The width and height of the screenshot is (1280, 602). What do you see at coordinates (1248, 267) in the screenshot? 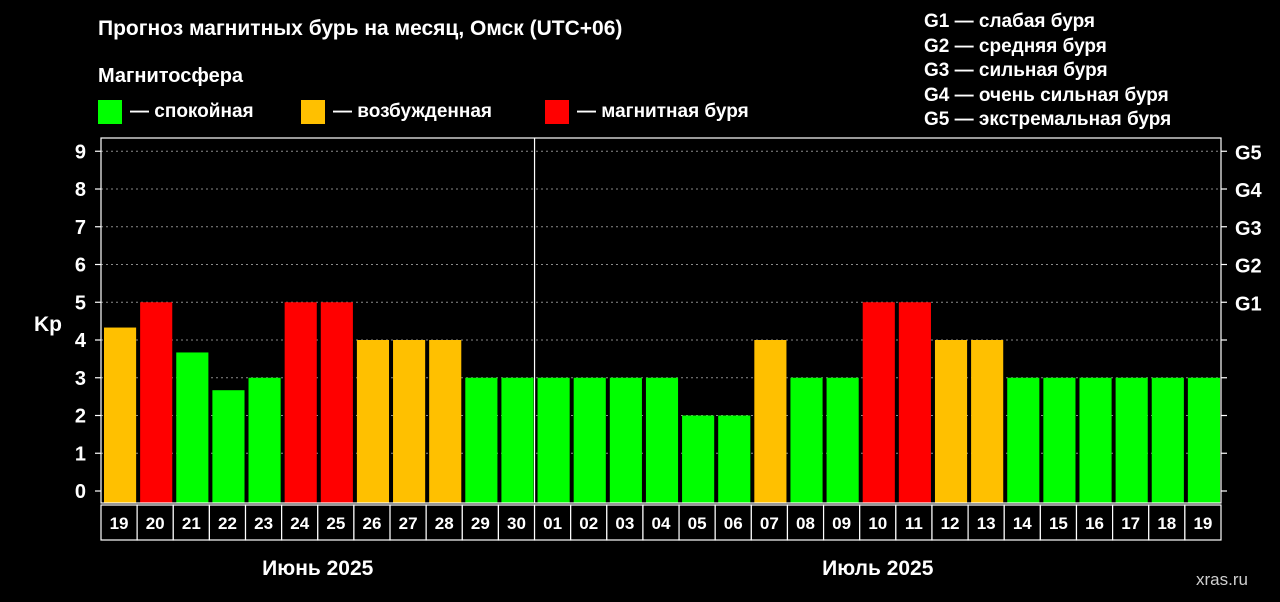
I see `g-tick-label: G2` at bounding box center [1248, 267].